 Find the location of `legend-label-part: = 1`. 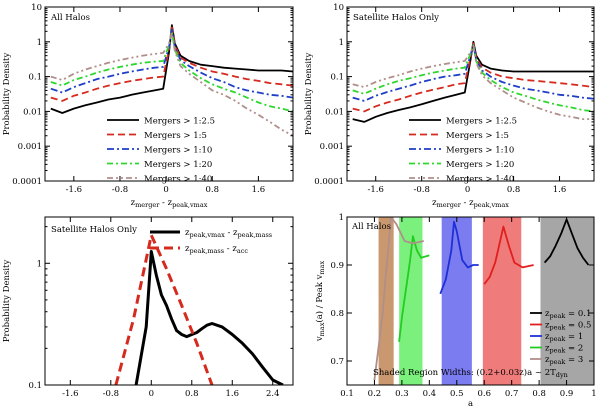

legend-label-part: = 1 is located at coordinates (574, 337).